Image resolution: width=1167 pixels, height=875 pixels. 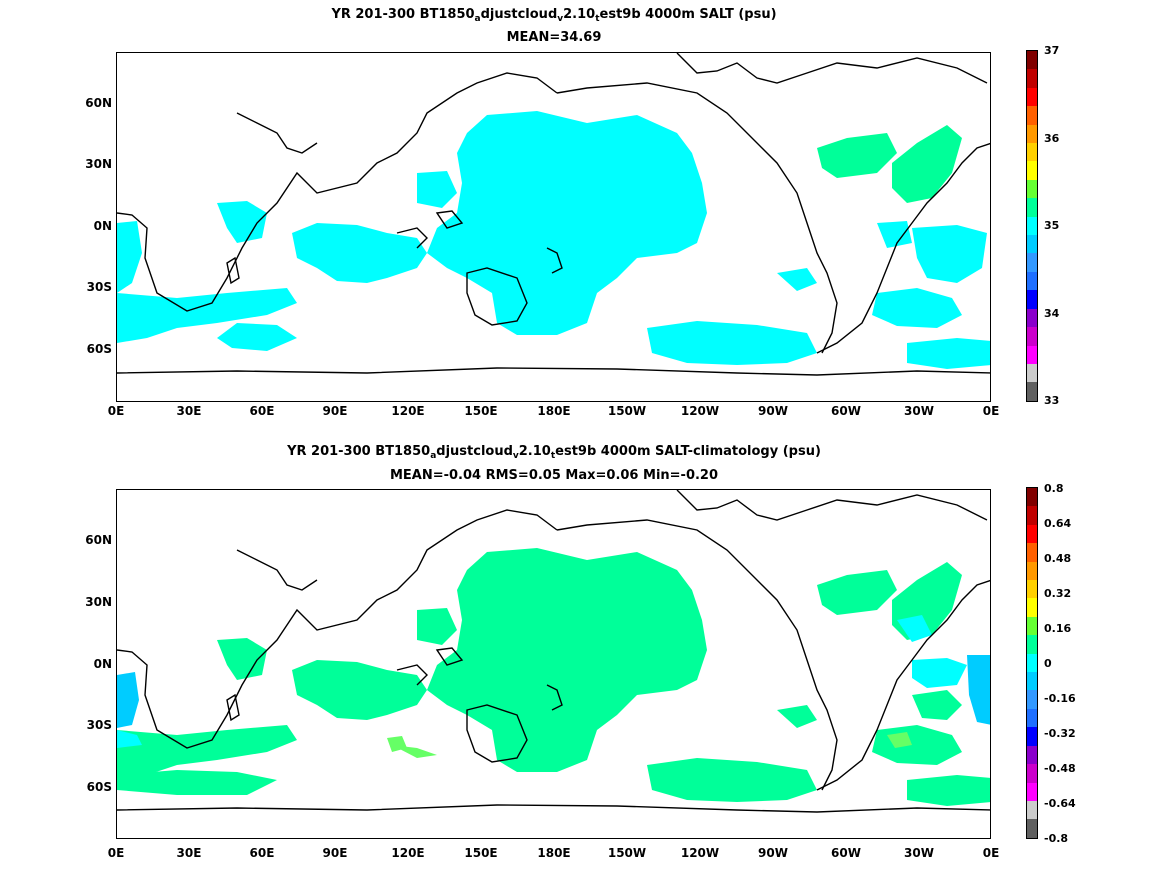 What do you see at coordinates (1052, 138) in the screenshot?
I see `colorbar-label: 36` at bounding box center [1052, 138].